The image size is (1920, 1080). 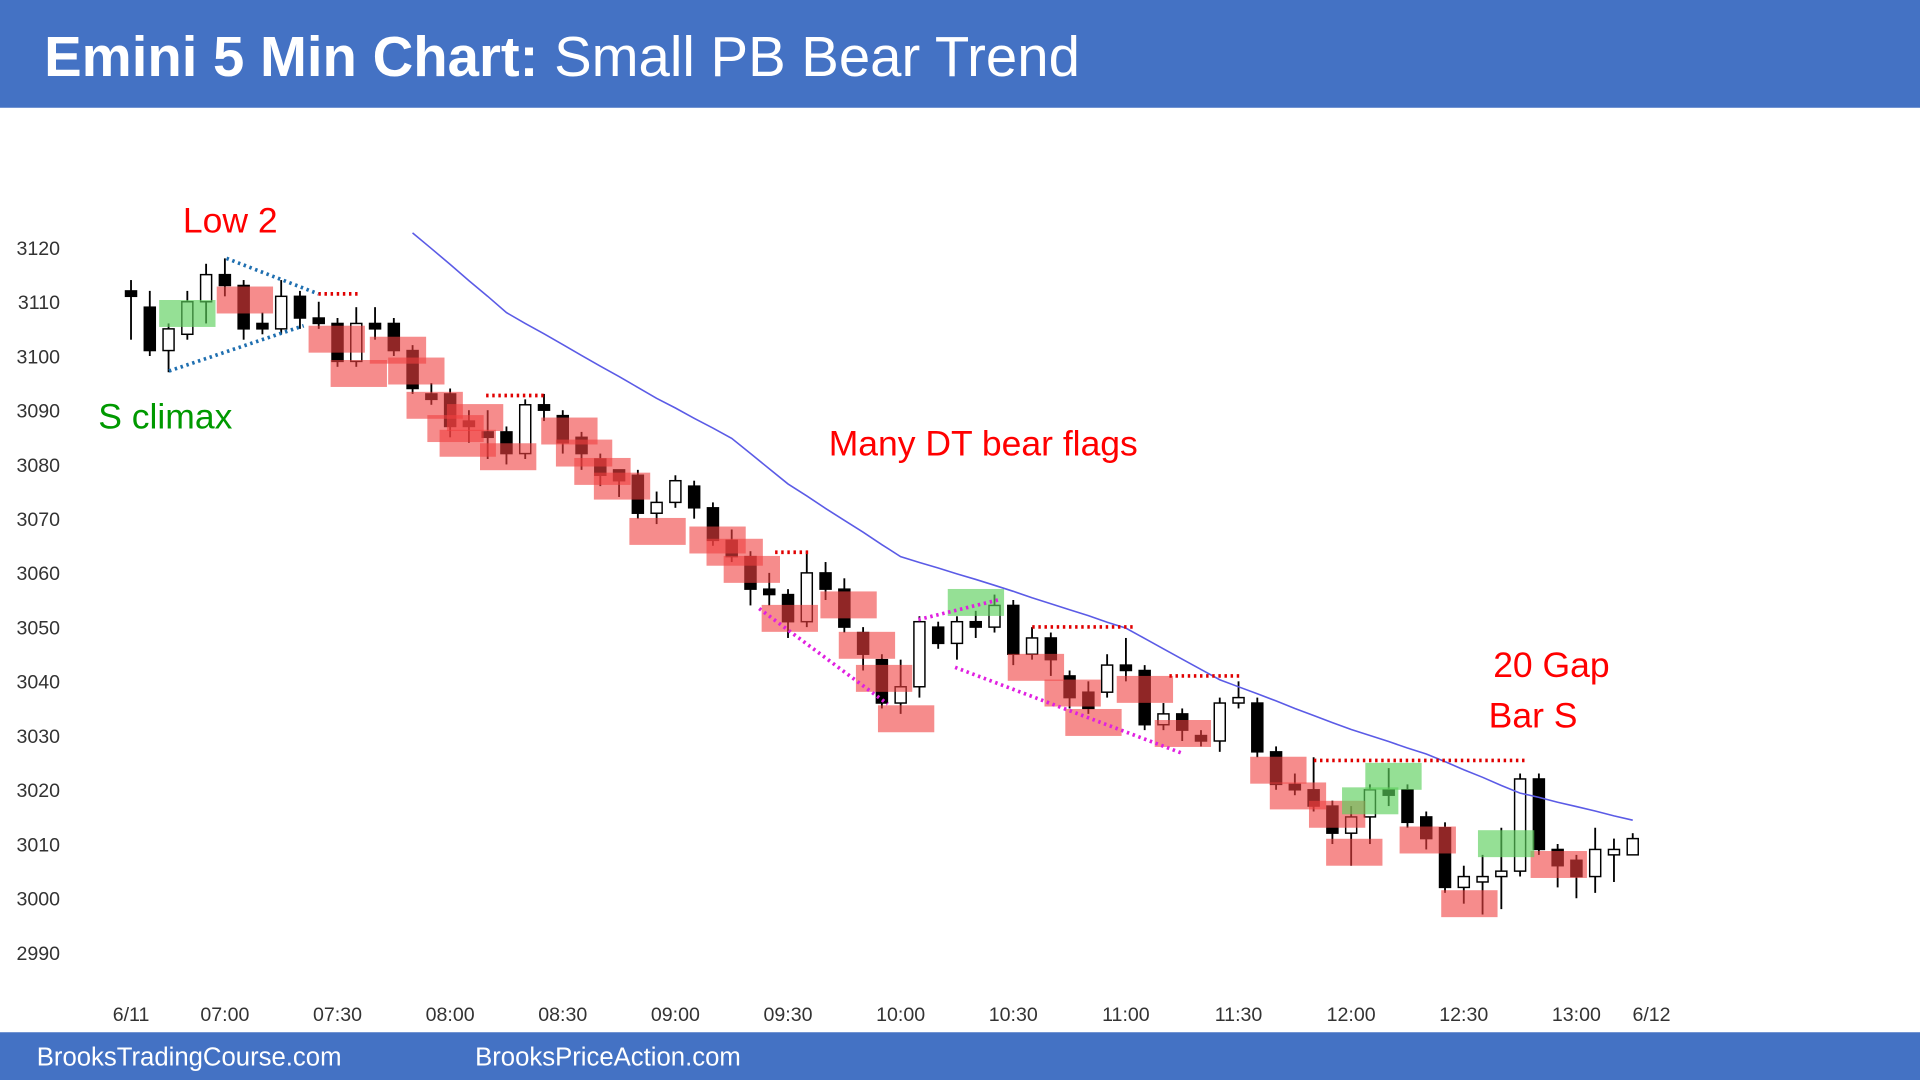 I want to click on footer-left: BrooksTradingCourse.com, so click(x=189, y=1057).